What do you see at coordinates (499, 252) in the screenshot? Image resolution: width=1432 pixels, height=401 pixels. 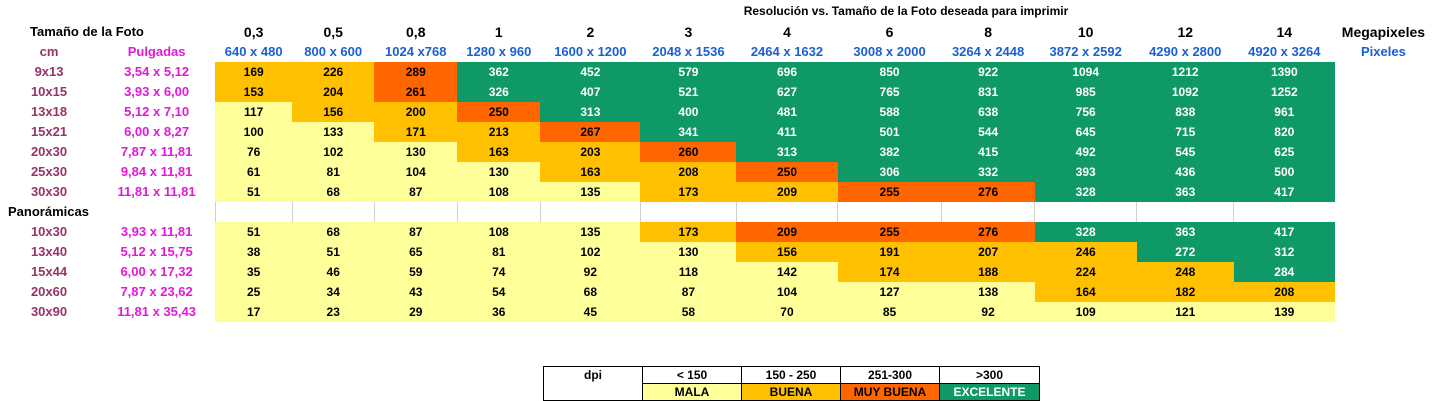 I see `dpi-cell: 81` at bounding box center [499, 252].